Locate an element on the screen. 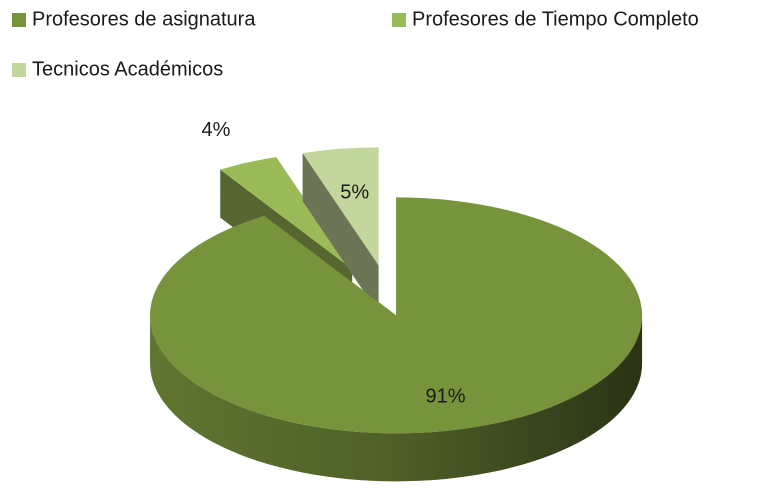  data-label: 5% is located at coordinates (354, 192).